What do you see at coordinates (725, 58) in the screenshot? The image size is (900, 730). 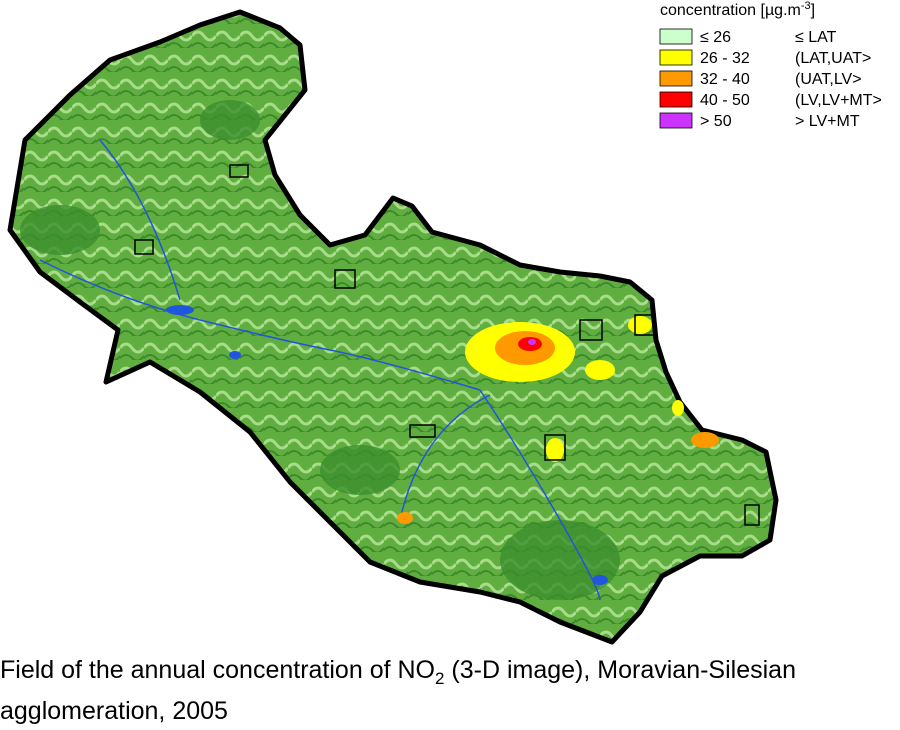 I see `legend-range: 26 - 32` at bounding box center [725, 58].